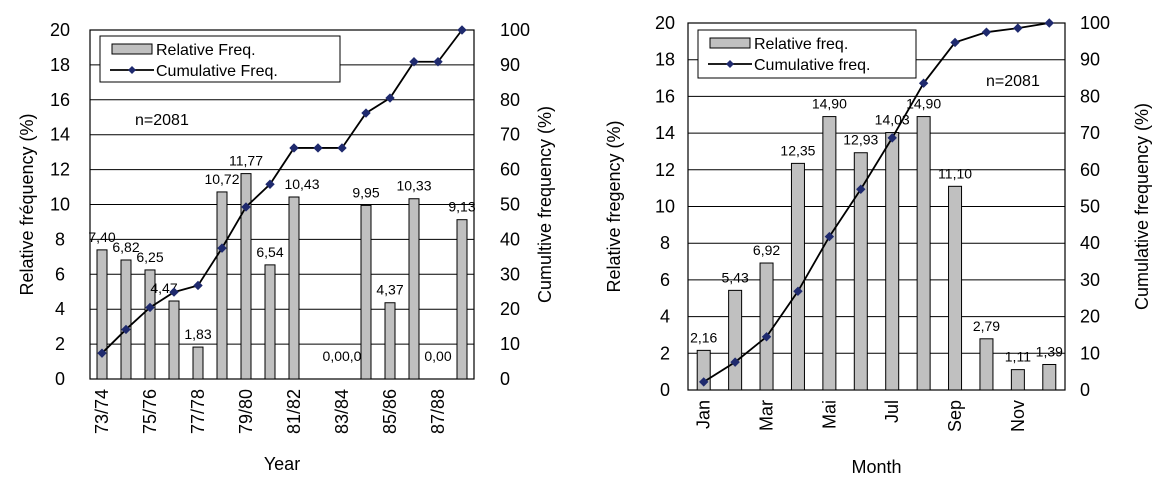 The height and width of the screenshot is (479, 1159). I want to click on y2-tick-label: 10, so click(1090, 353).